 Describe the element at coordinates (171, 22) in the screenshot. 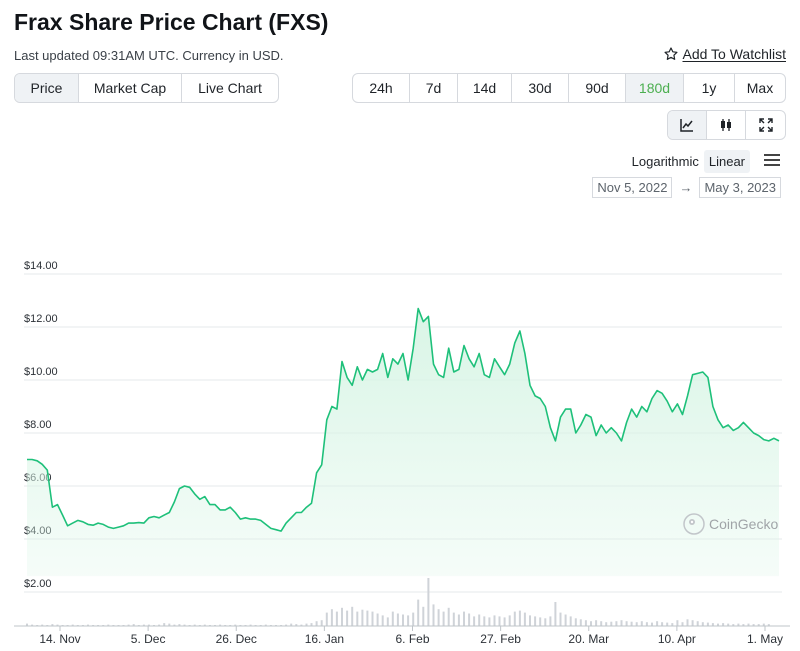

I see `page-title: Frax Share Price Chart (FXS)` at that location.